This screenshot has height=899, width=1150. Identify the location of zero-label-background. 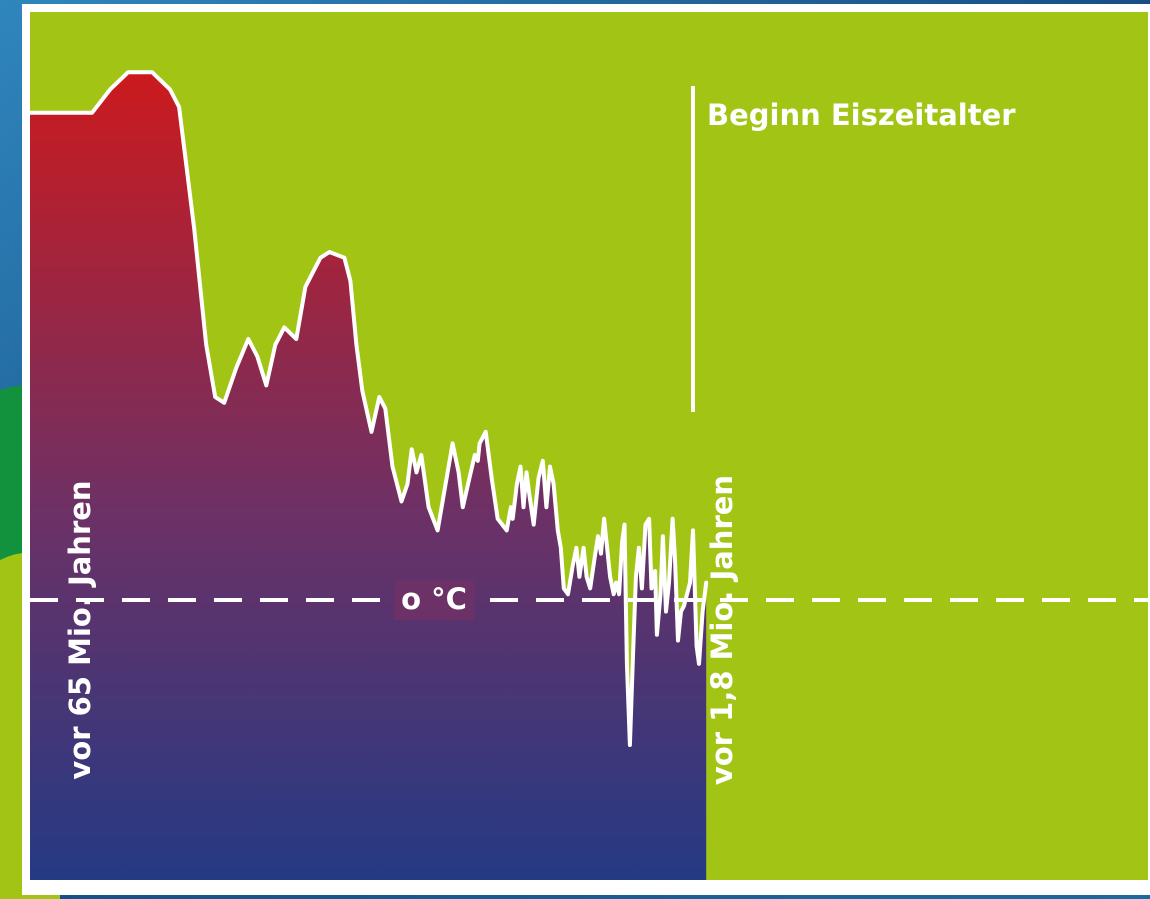
(434, 600).